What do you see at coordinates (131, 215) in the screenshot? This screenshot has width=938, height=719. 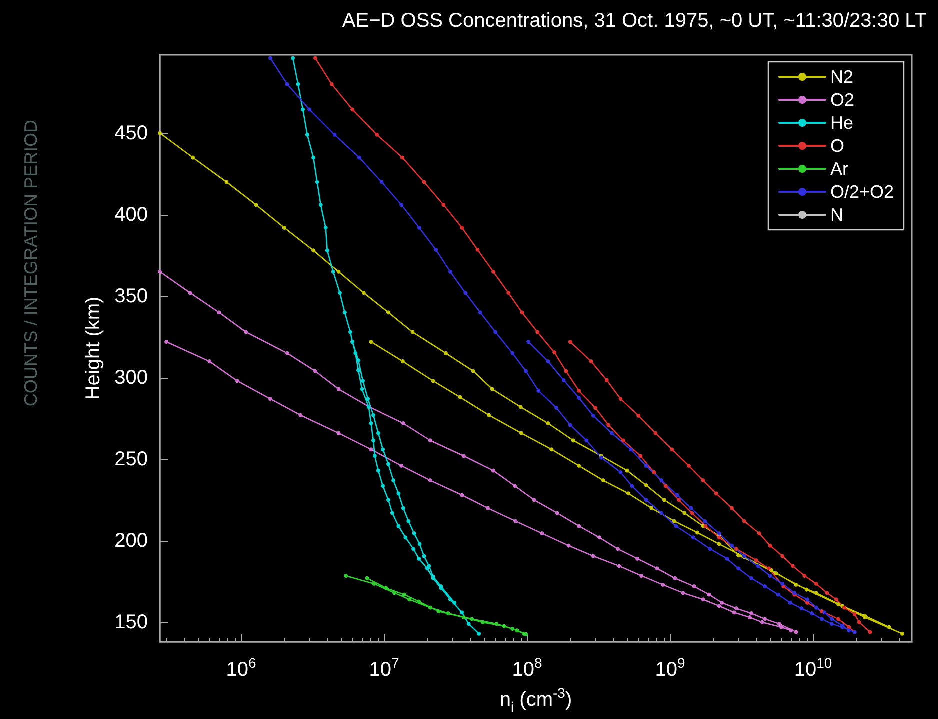 I see `y-tick-label: 400` at bounding box center [131, 215].